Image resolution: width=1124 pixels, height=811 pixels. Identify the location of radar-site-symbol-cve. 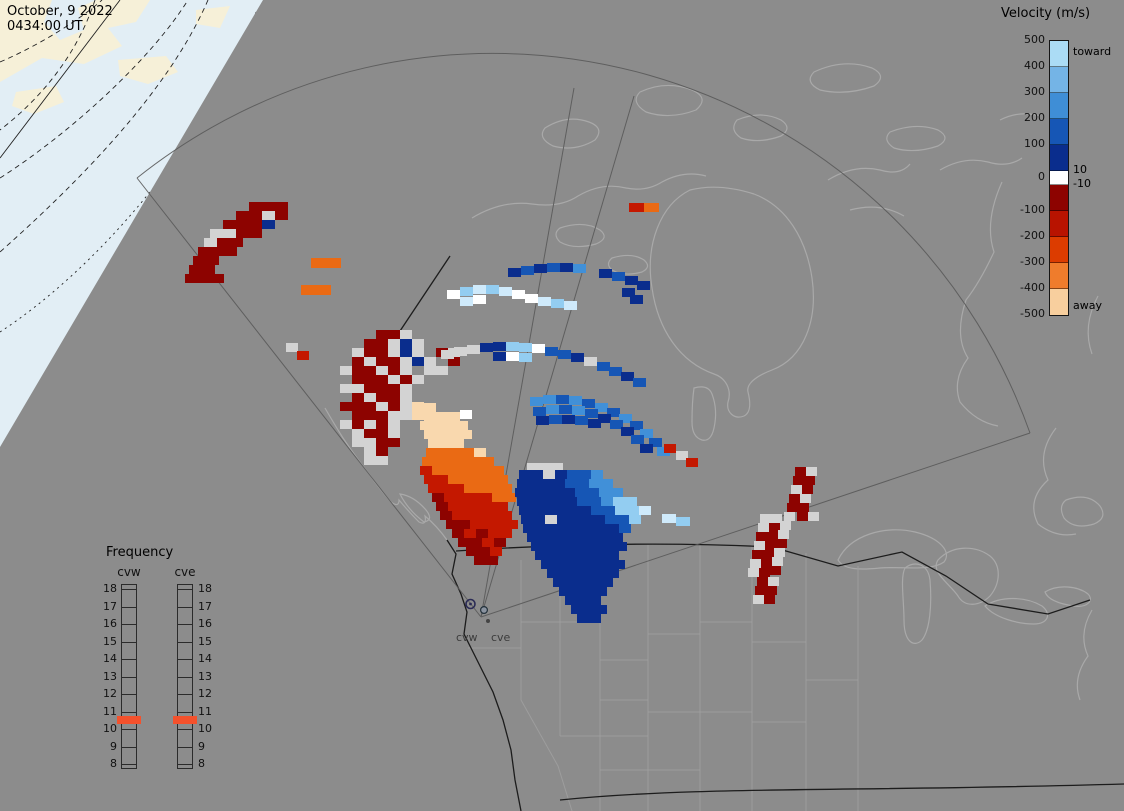
(484, 609).